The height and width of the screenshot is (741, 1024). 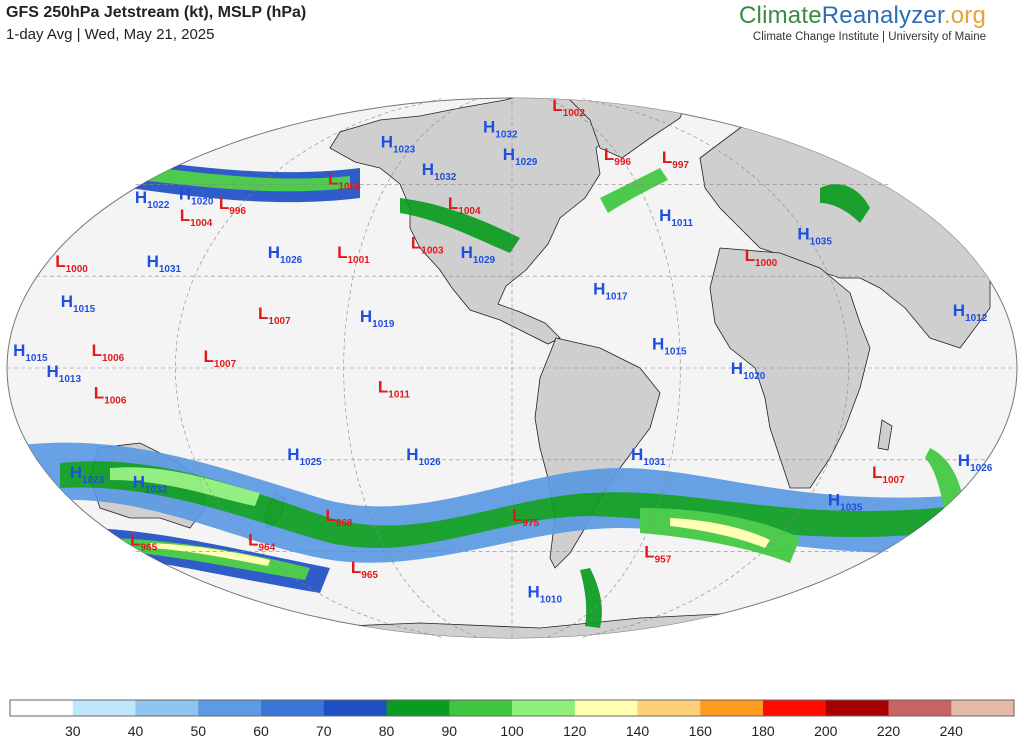 I want to click on colorbar-tick-label: 70, so click(x=324, y=731).